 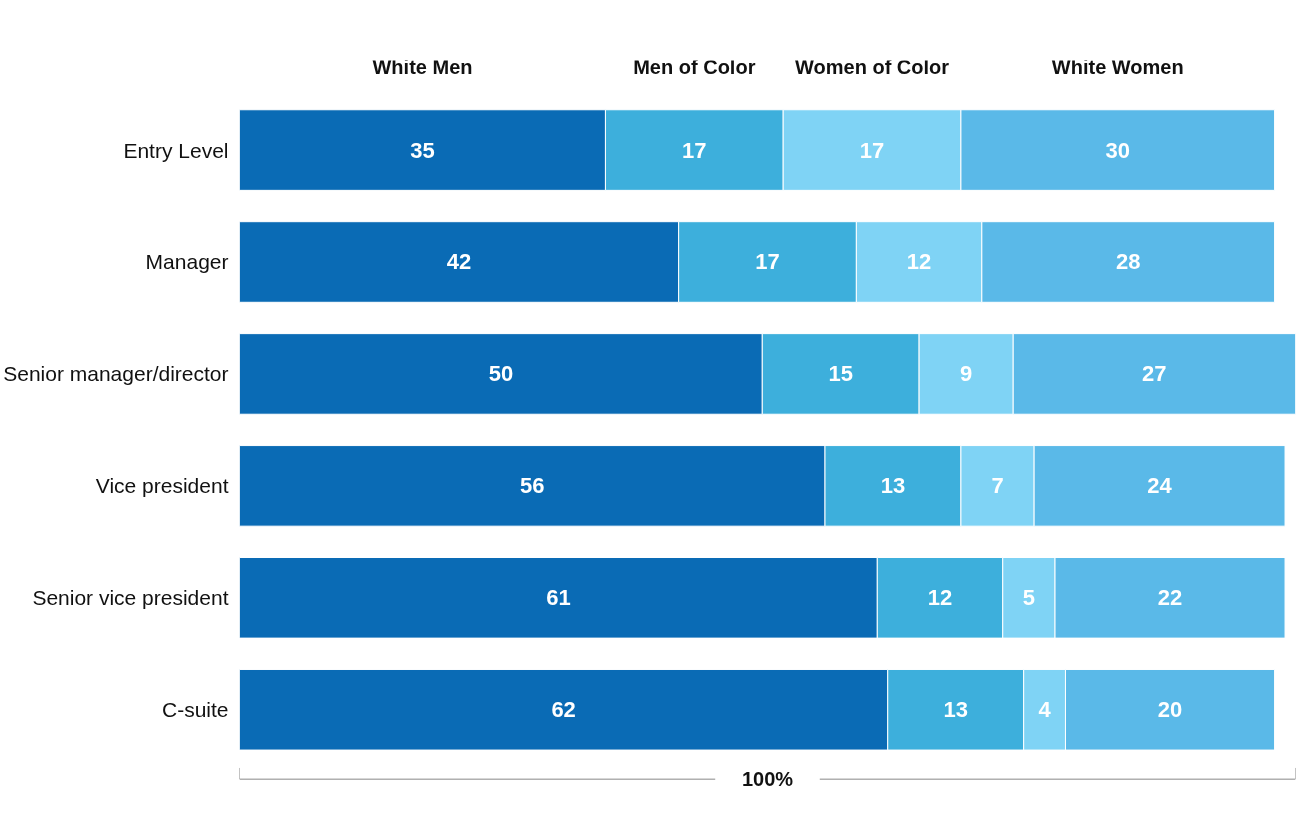 What do you see at coordinates (532, 486) in the screenshot?
I see `data-label: 56` at bounding box center [532, 486].